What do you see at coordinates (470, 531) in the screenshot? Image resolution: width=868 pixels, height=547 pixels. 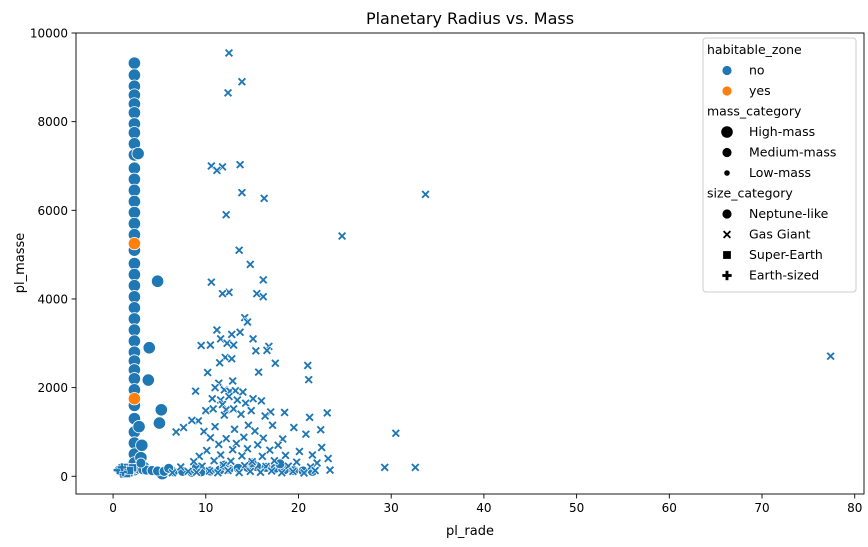 I see `x-axis-label: pl_rade` at bounding box center [470, 531].